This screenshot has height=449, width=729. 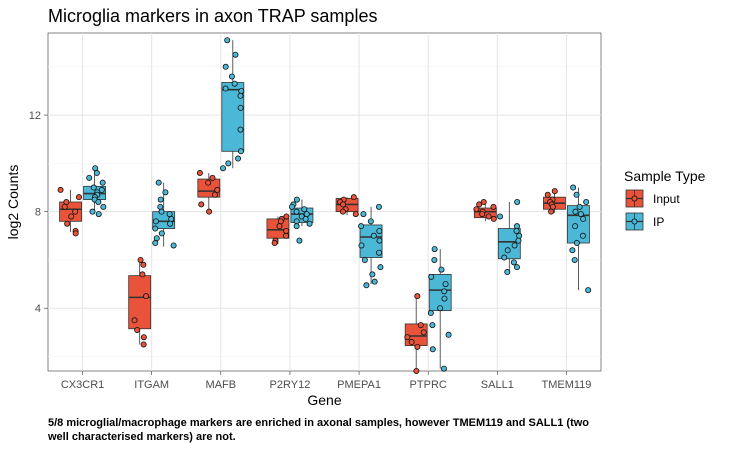 I want to click on x-tick-label: ITGAM, so click(x=151, y=385).